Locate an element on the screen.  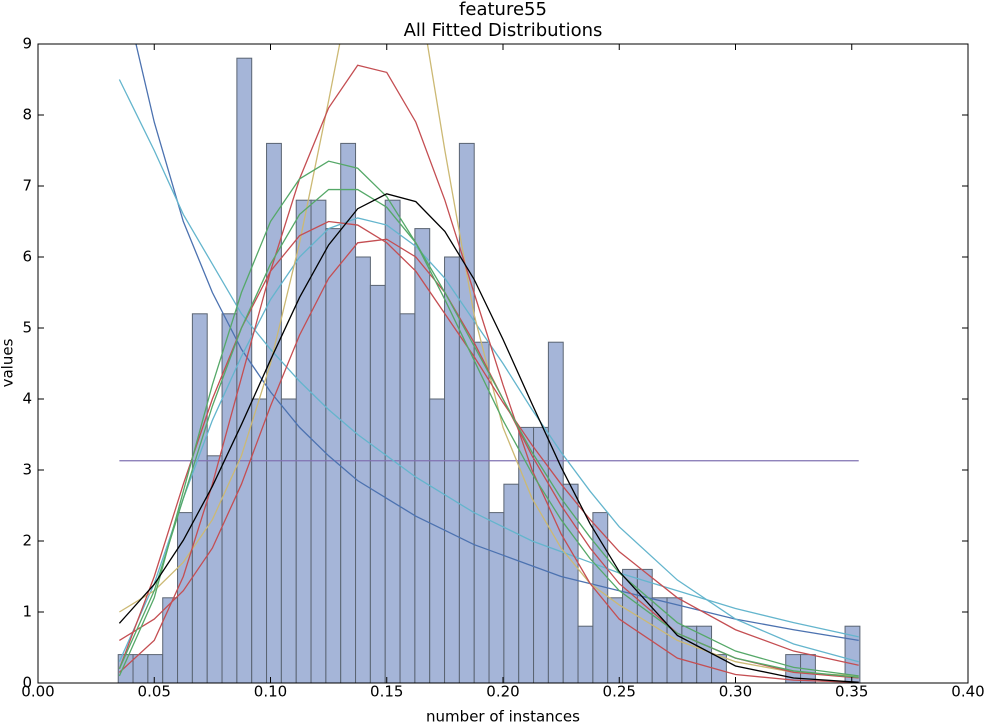
x-axis-label: number of instances is located at coordinates (503, 717).